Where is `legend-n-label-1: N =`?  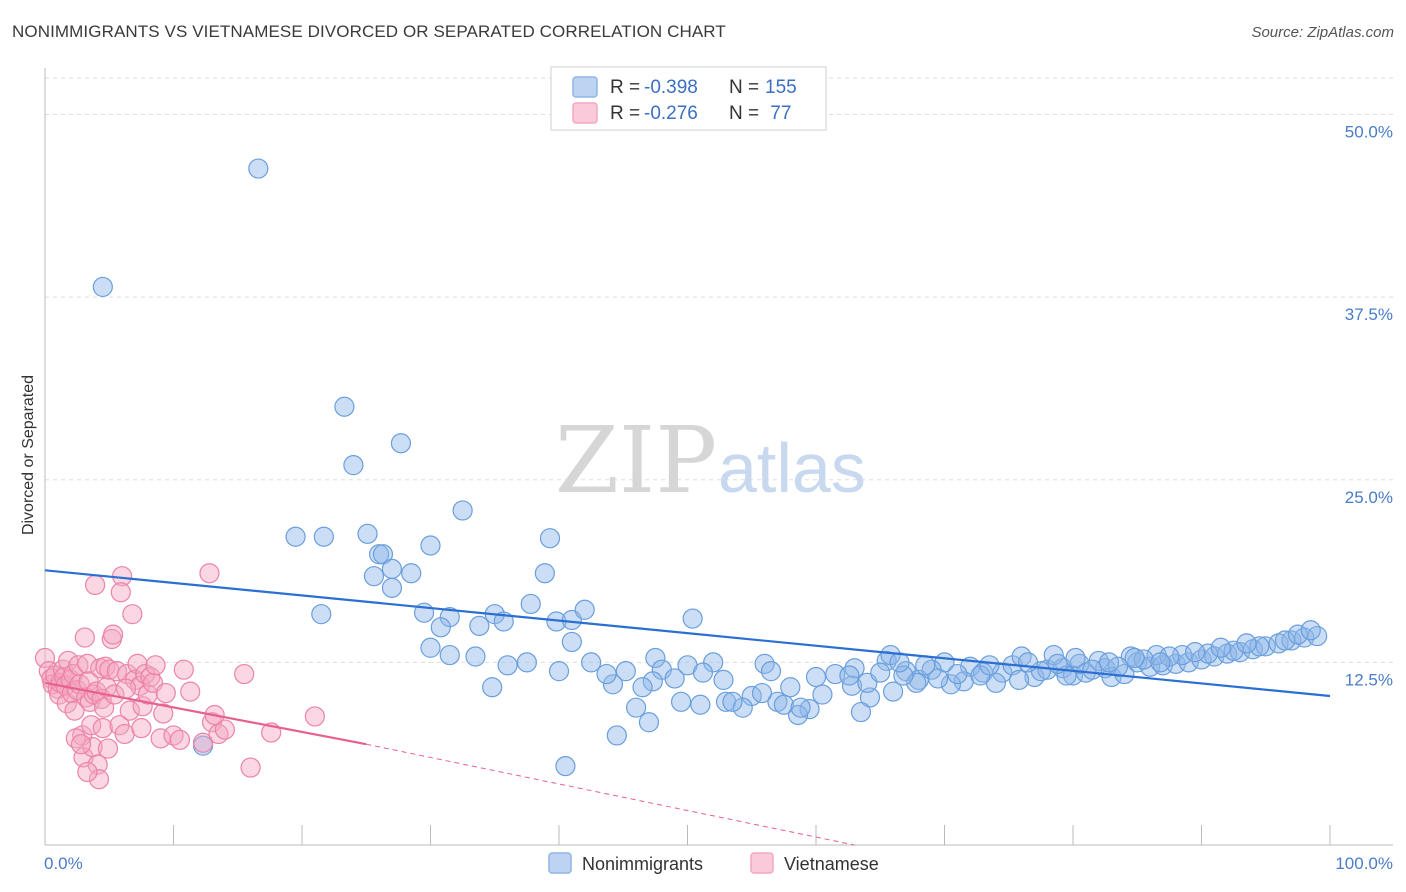 legend-n-label-1: N = is located at coordinates (744, 113).